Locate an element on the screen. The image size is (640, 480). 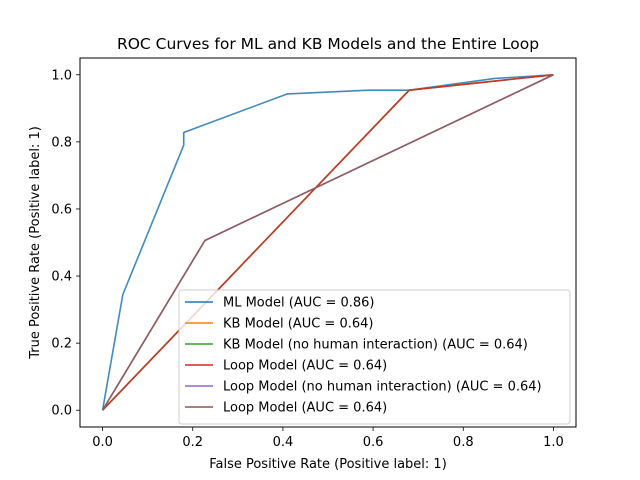
y-axis-label: True Positive Rate (Positive label: 1) is located at coordinates (35, 243).